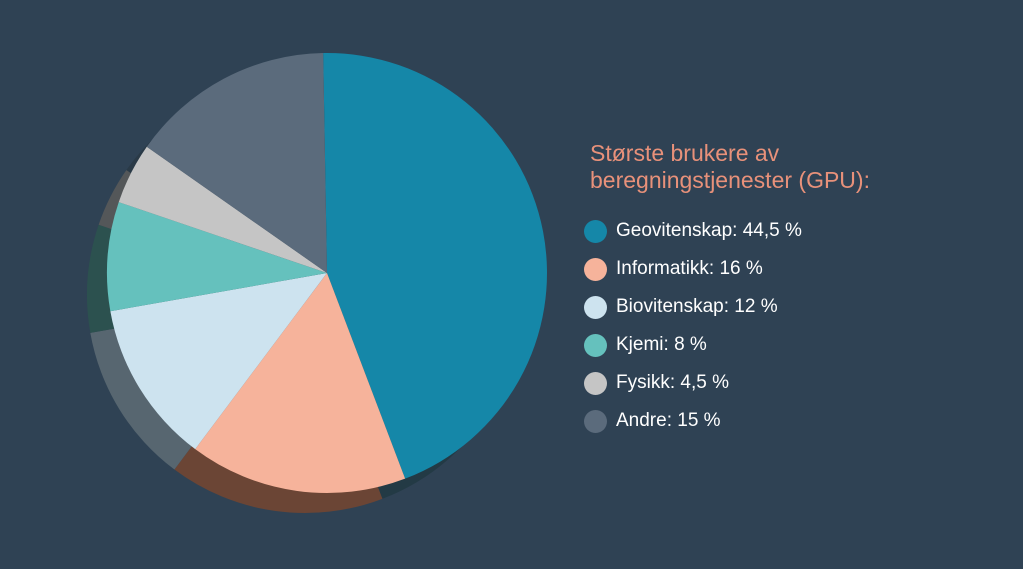 This screenshot has width=1023, height=569. What do you see at coordinates (730, 180) in the screenshot?
I see `chart-title-line-2: beregningstjenester (GPU):` at bounding box center [730, 180].